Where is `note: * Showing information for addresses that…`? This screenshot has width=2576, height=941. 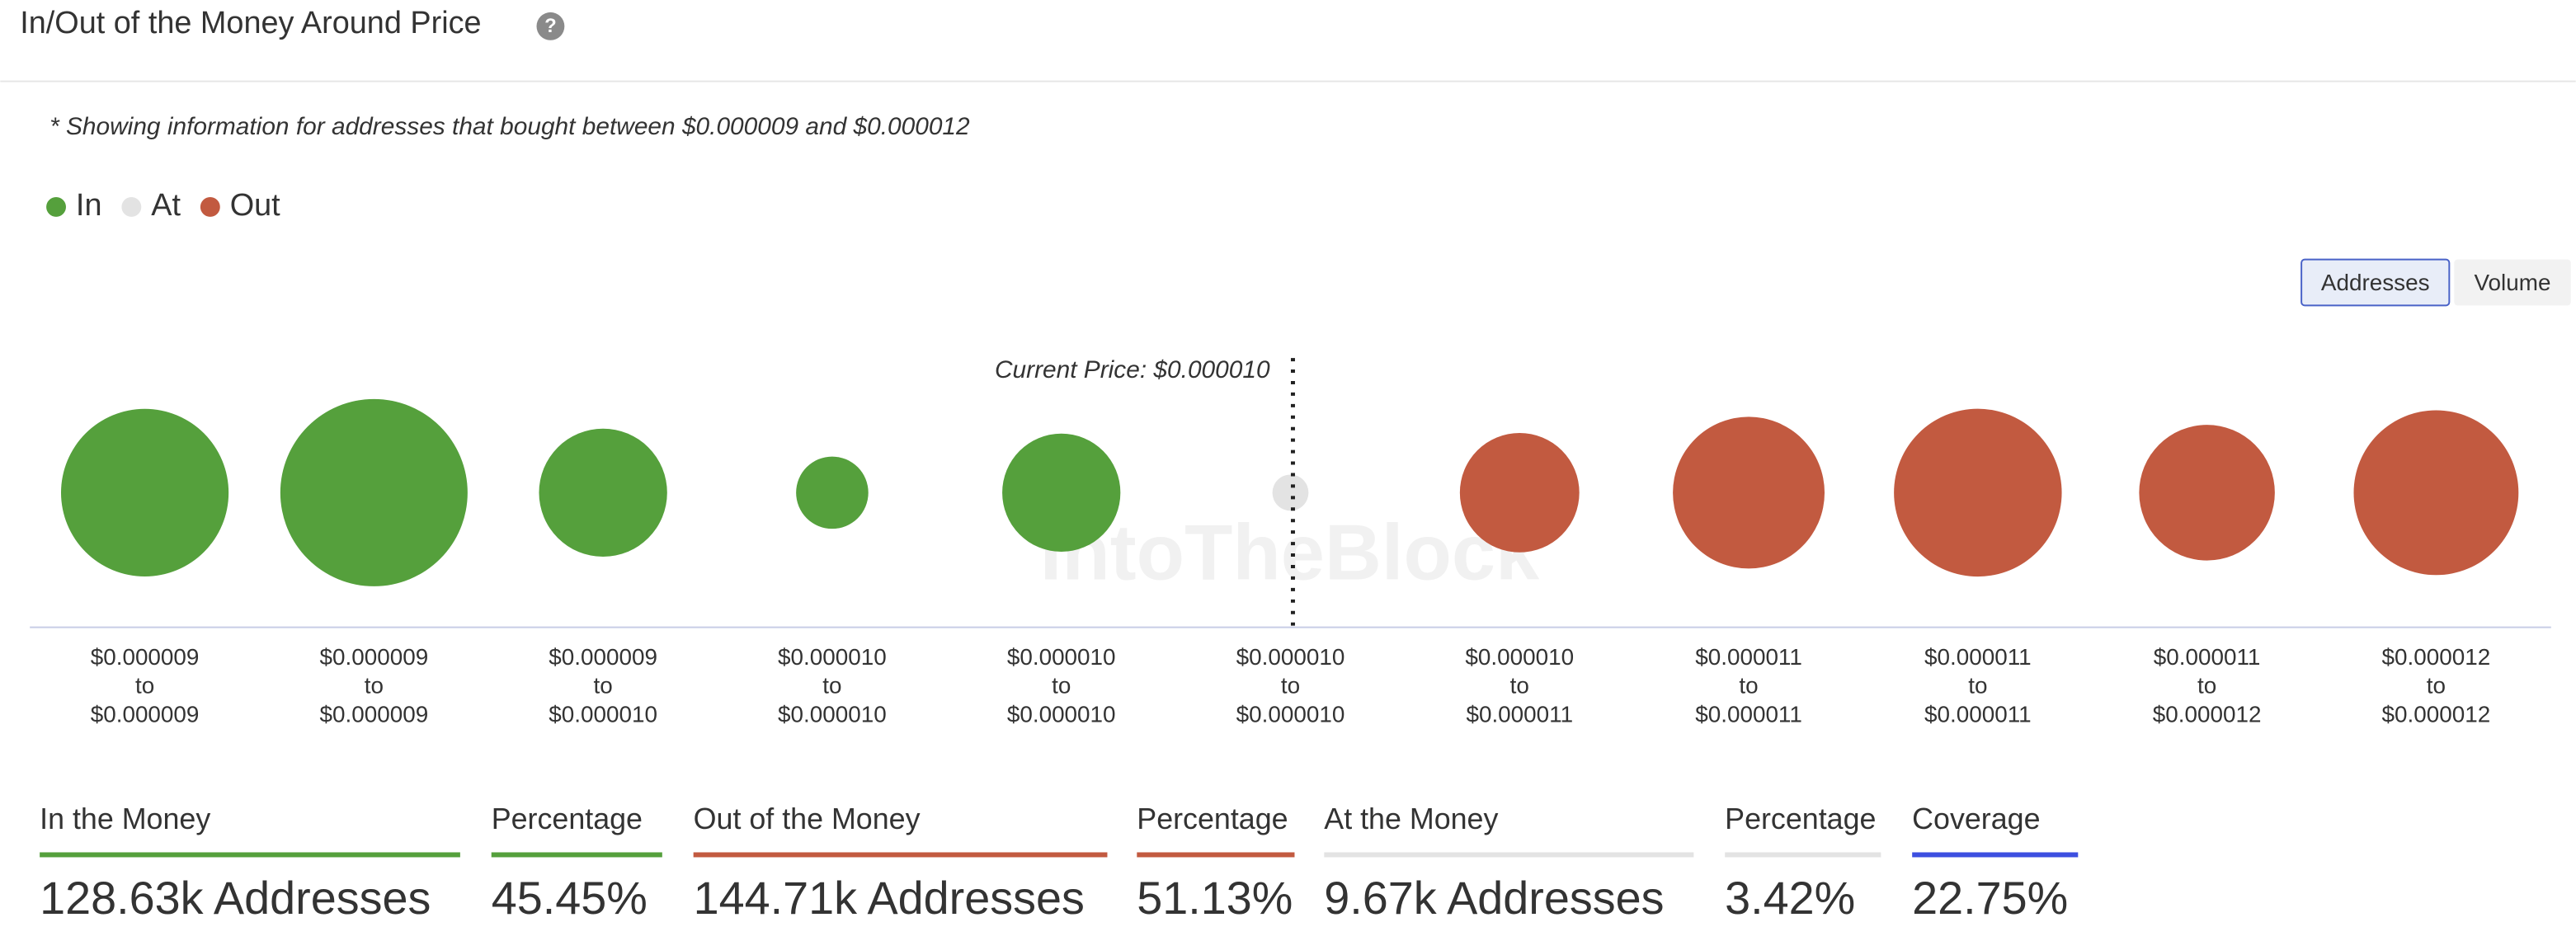 note: * Showing information for addresses that… is located at coordinates (509, 127).